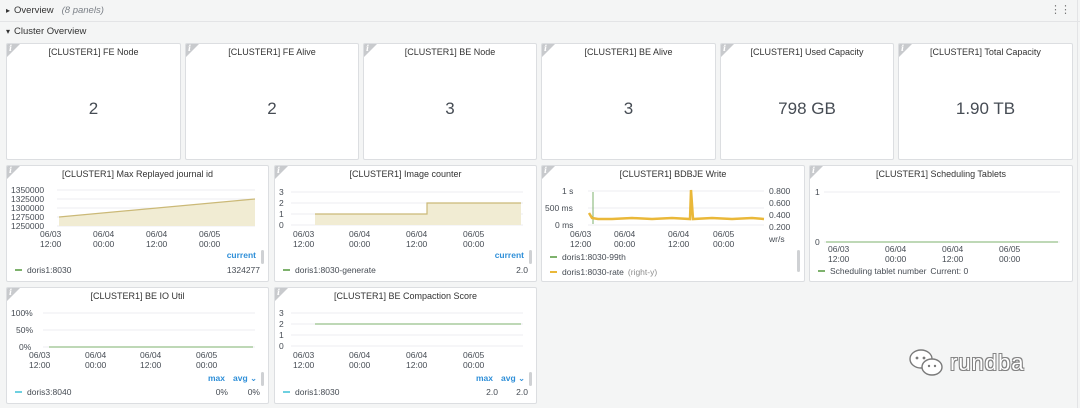 The image size is (1080, 408). What do you see at coordinates (450, 52) in the screenshot?
I see `panel-title: [CLUSTER1] BE Node` at bounding box center [450, 52].